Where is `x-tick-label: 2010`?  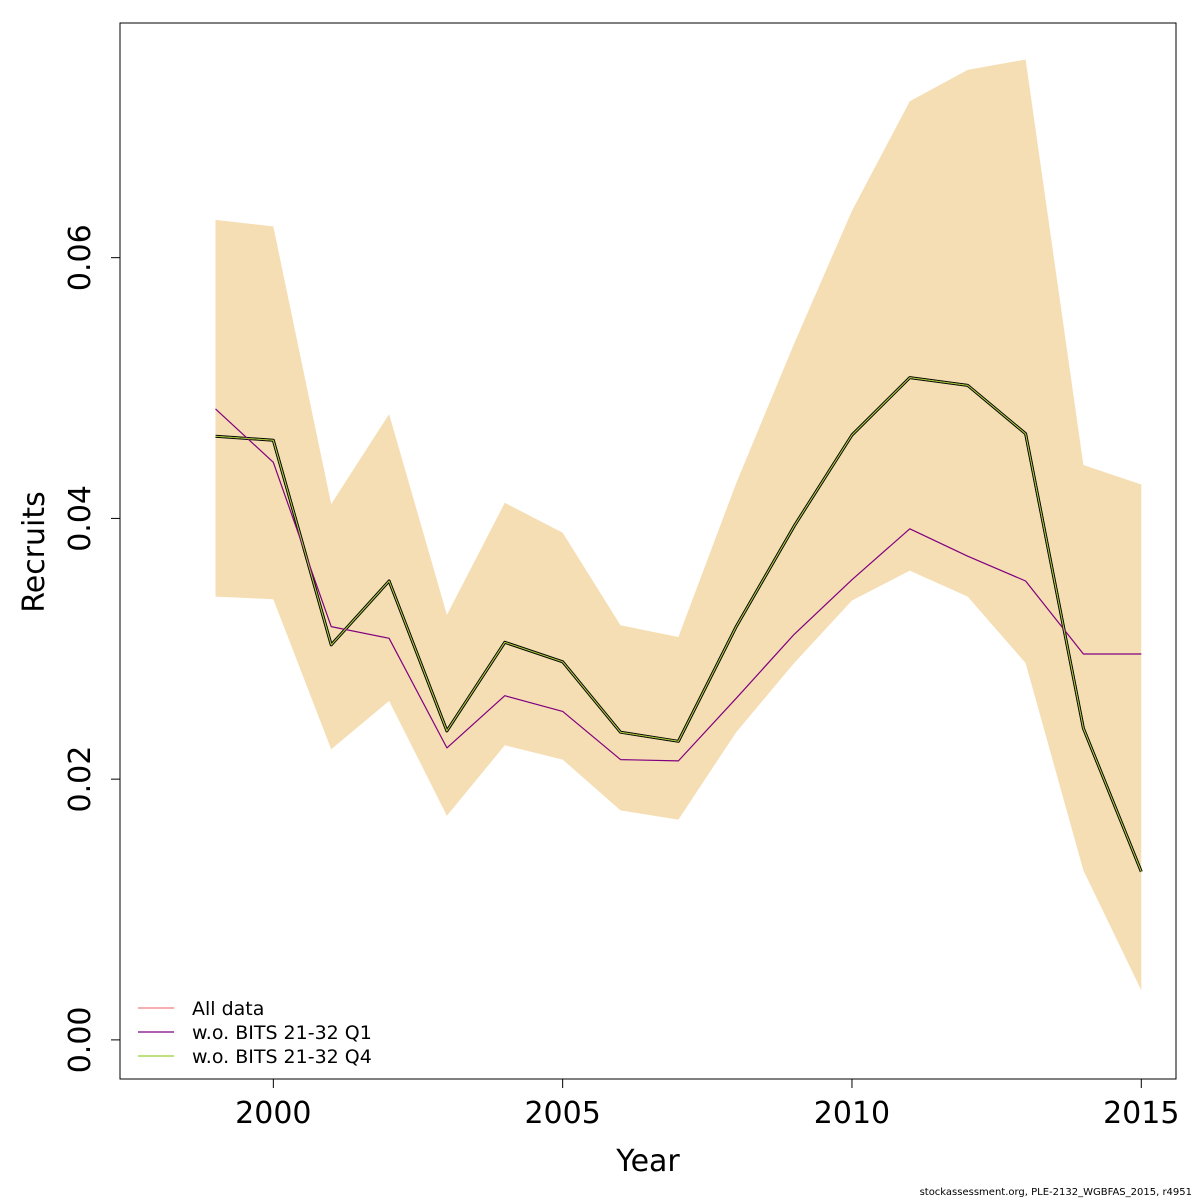
x-tick-label: 2010 is located at coordinates (852, 1113).